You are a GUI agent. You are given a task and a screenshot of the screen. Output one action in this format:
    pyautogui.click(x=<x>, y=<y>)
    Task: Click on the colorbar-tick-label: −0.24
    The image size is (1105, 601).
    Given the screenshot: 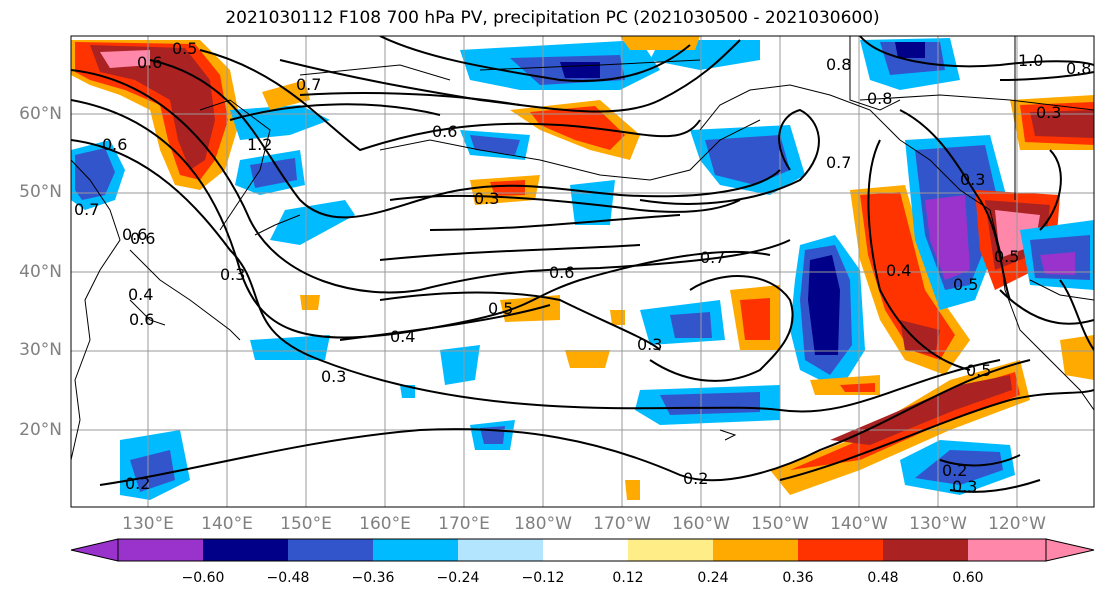 What is the action you would take?
    pyautogui.click(x=458, y=578)
    